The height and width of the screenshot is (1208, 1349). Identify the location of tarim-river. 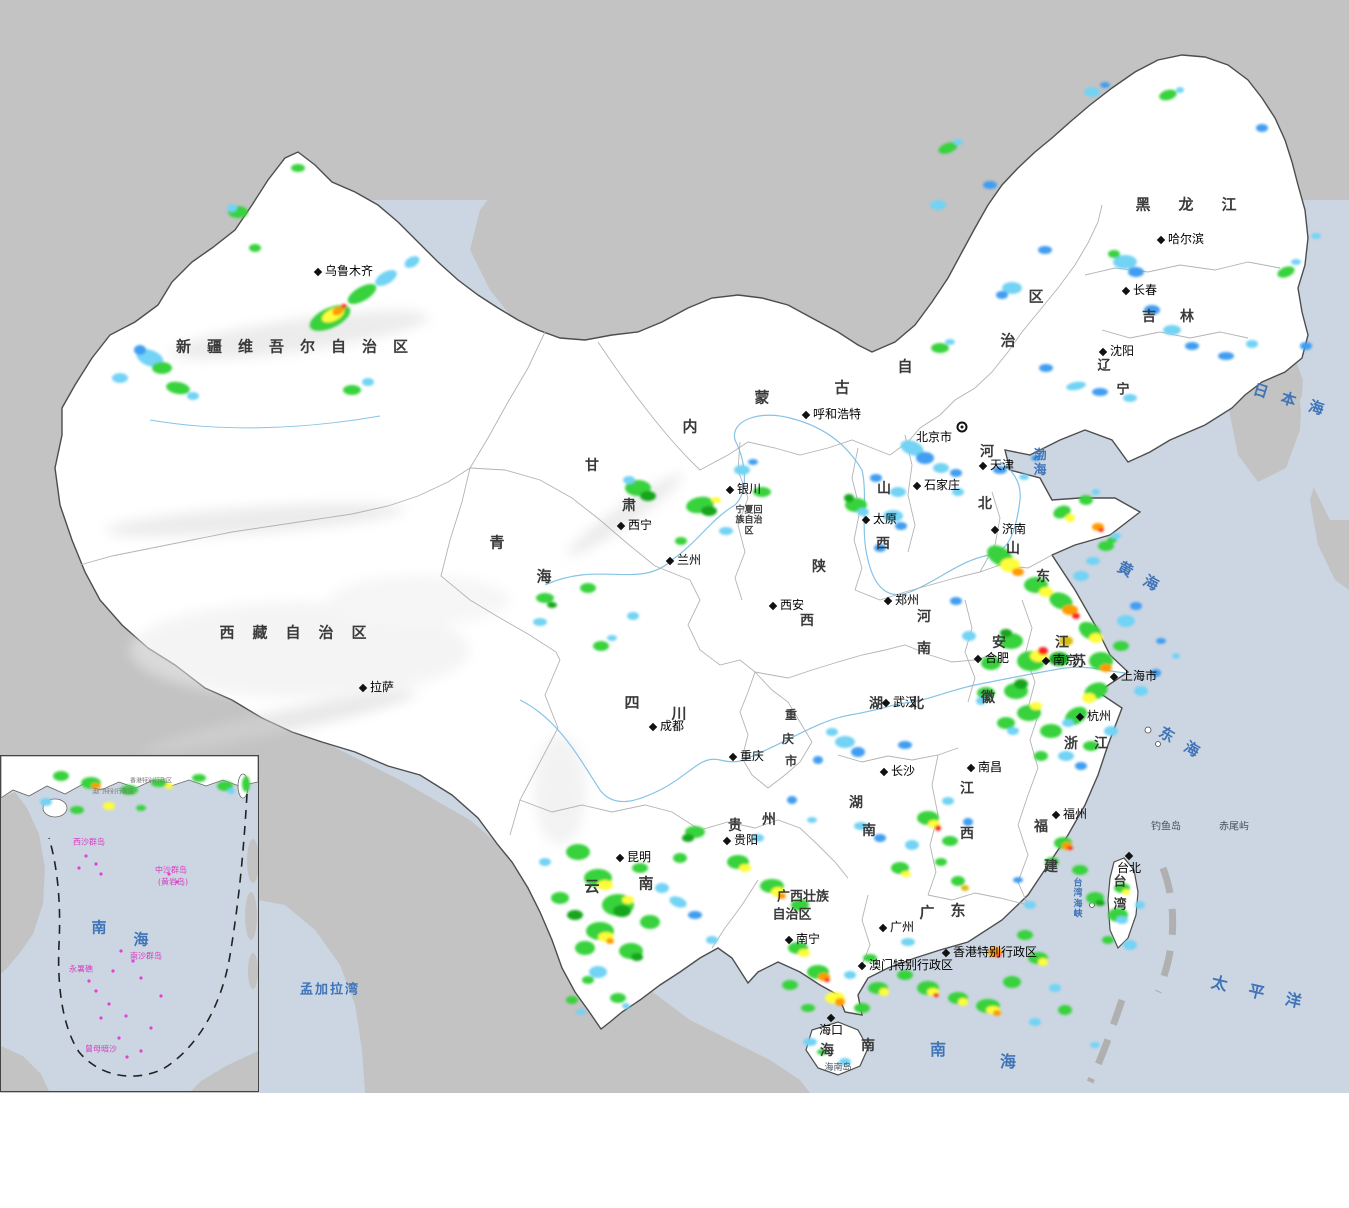
(265, 422).